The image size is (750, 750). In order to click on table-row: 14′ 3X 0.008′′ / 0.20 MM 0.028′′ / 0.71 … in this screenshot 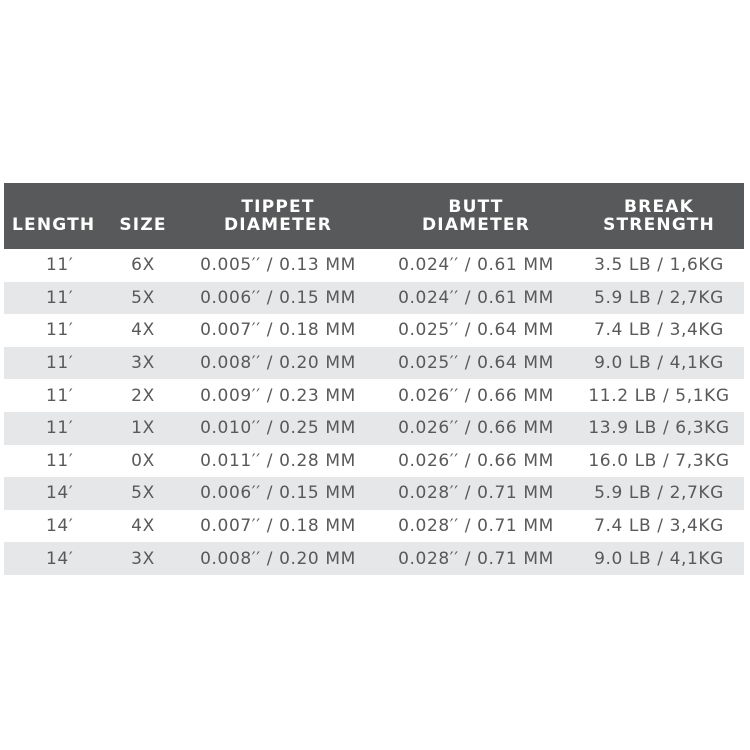, I will do `click(374, 558)`.